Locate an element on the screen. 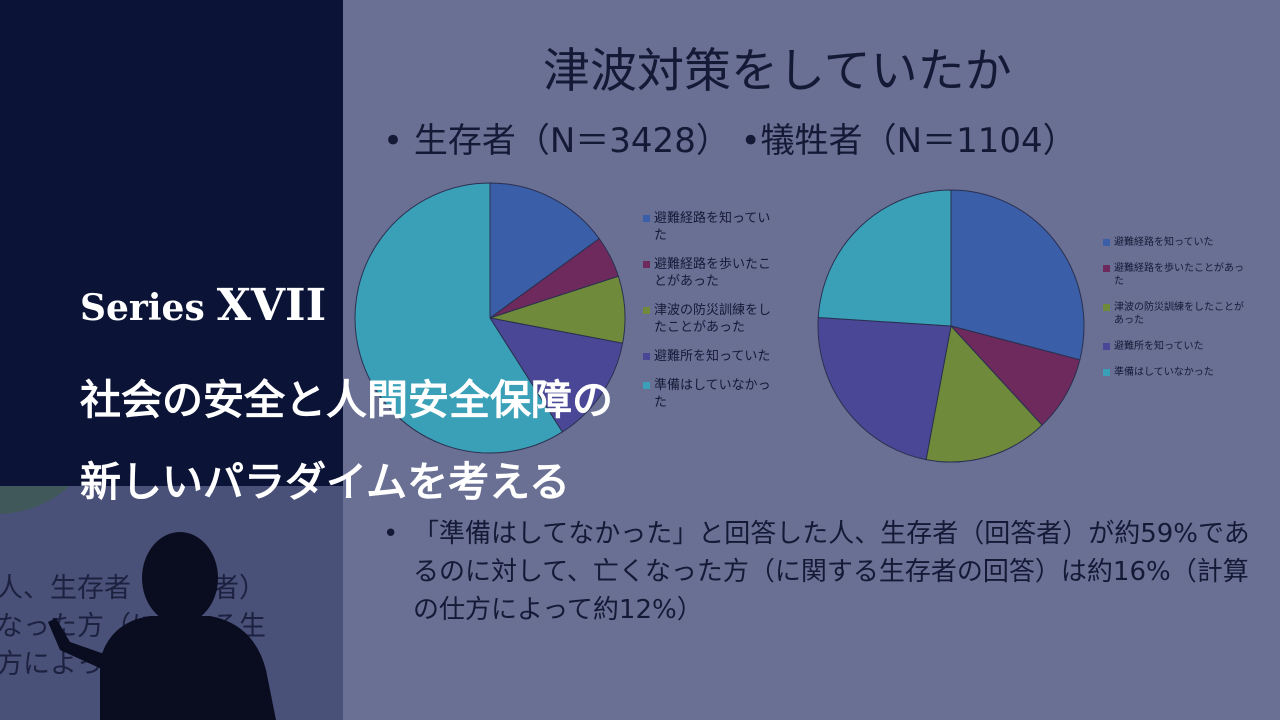 The height and width of the screenshot is (720, 1280). series-label: Series XVII is located at coordinates (203, 305).